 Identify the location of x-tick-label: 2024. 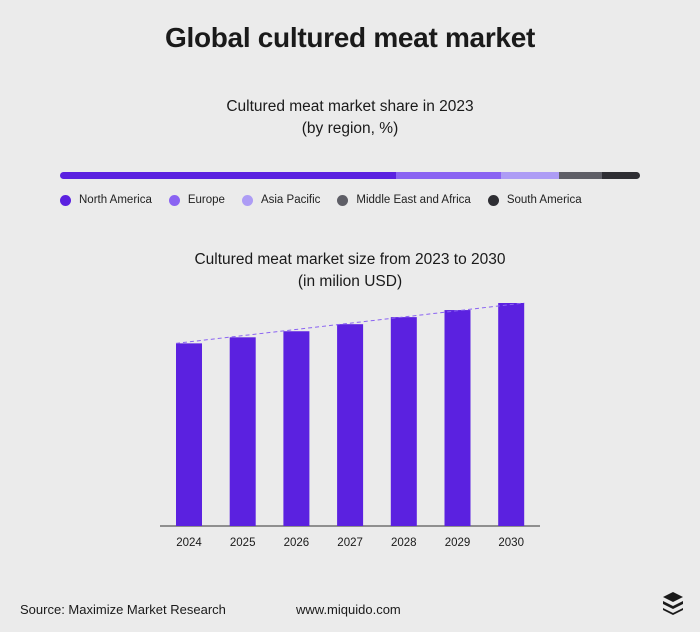
(189, 543).